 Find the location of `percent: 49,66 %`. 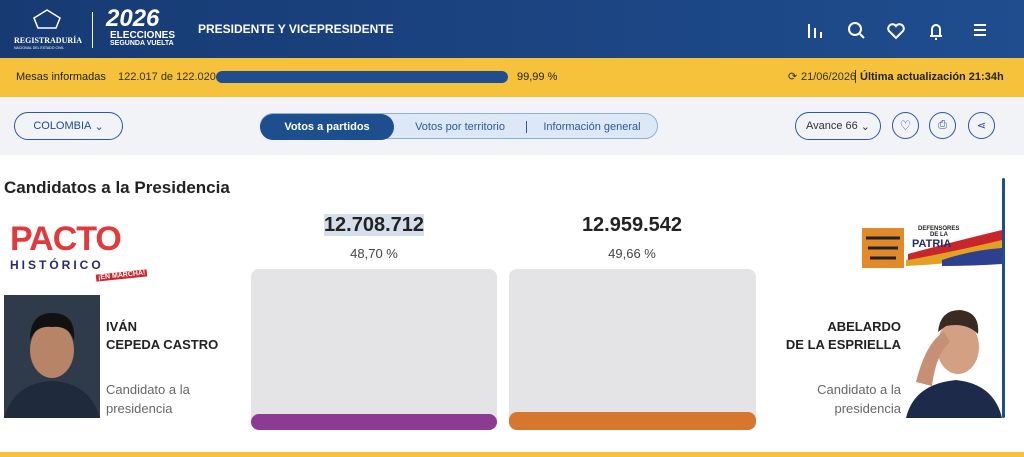

percent: 49,66 % is located at coordinates (632, 253).